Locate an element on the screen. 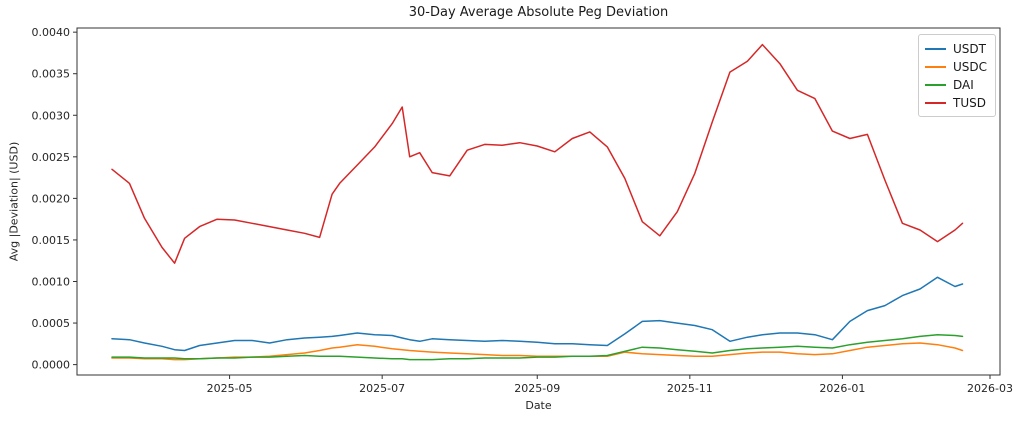 This screenshot has height=422, width=1024. x-tick-label: 2025-05 is located at coordinates (230, 388).